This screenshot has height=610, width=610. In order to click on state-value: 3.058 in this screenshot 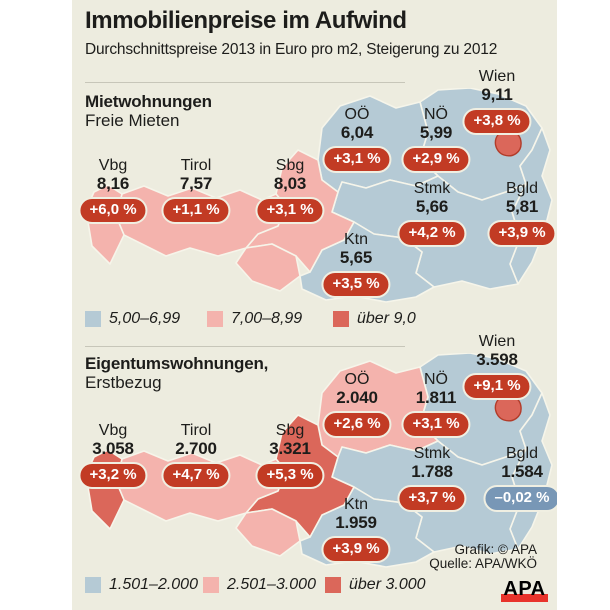, I will do `click(113, 448)`.